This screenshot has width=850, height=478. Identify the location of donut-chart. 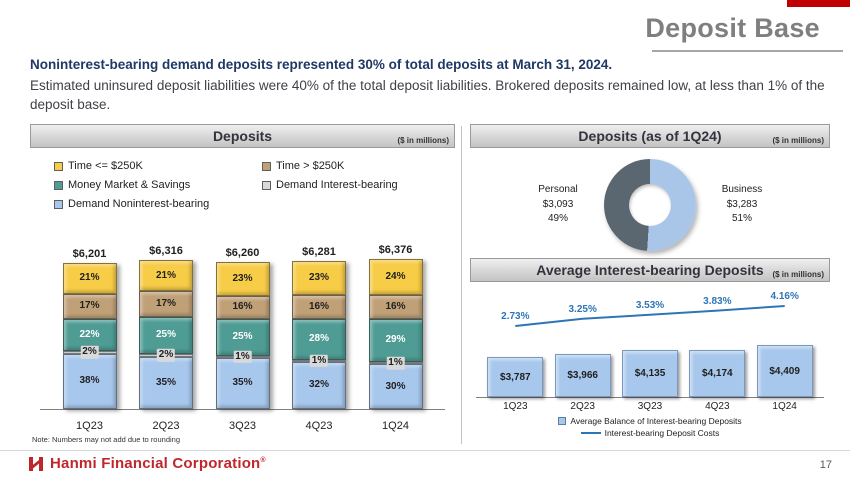
(650, 205).